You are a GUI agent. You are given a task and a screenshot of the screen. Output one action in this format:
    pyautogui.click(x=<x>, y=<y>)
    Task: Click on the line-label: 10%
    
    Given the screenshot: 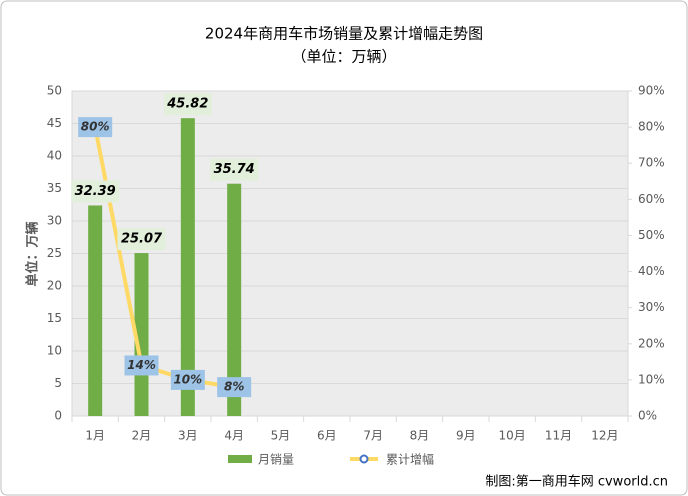 What is the action you would take?
    pyautogui.click(x=187, y=379)
    